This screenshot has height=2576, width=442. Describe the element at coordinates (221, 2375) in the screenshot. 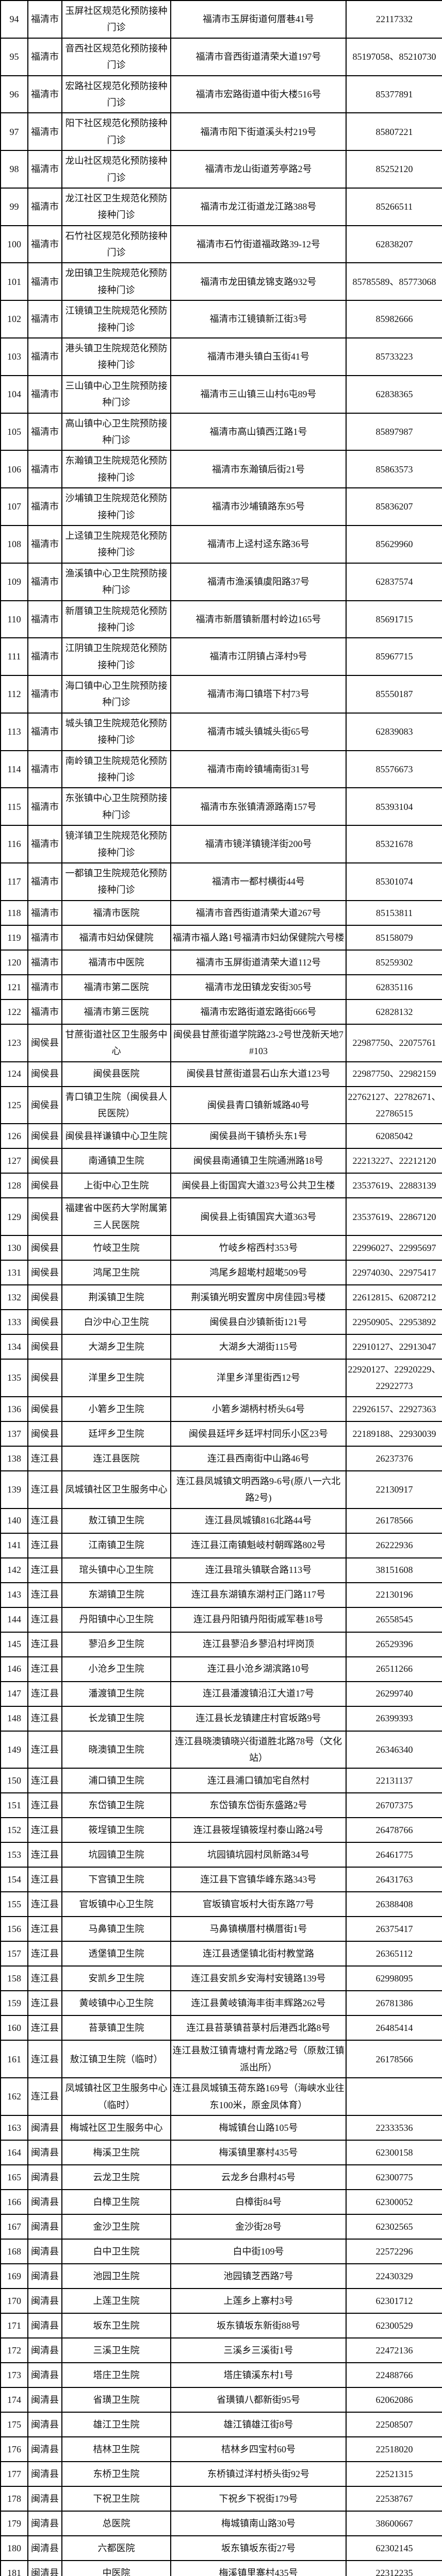

I see `table-row: 173 闽清县 塔庄卫生院 塔庄镇溪东村1号 22488766` at that location.